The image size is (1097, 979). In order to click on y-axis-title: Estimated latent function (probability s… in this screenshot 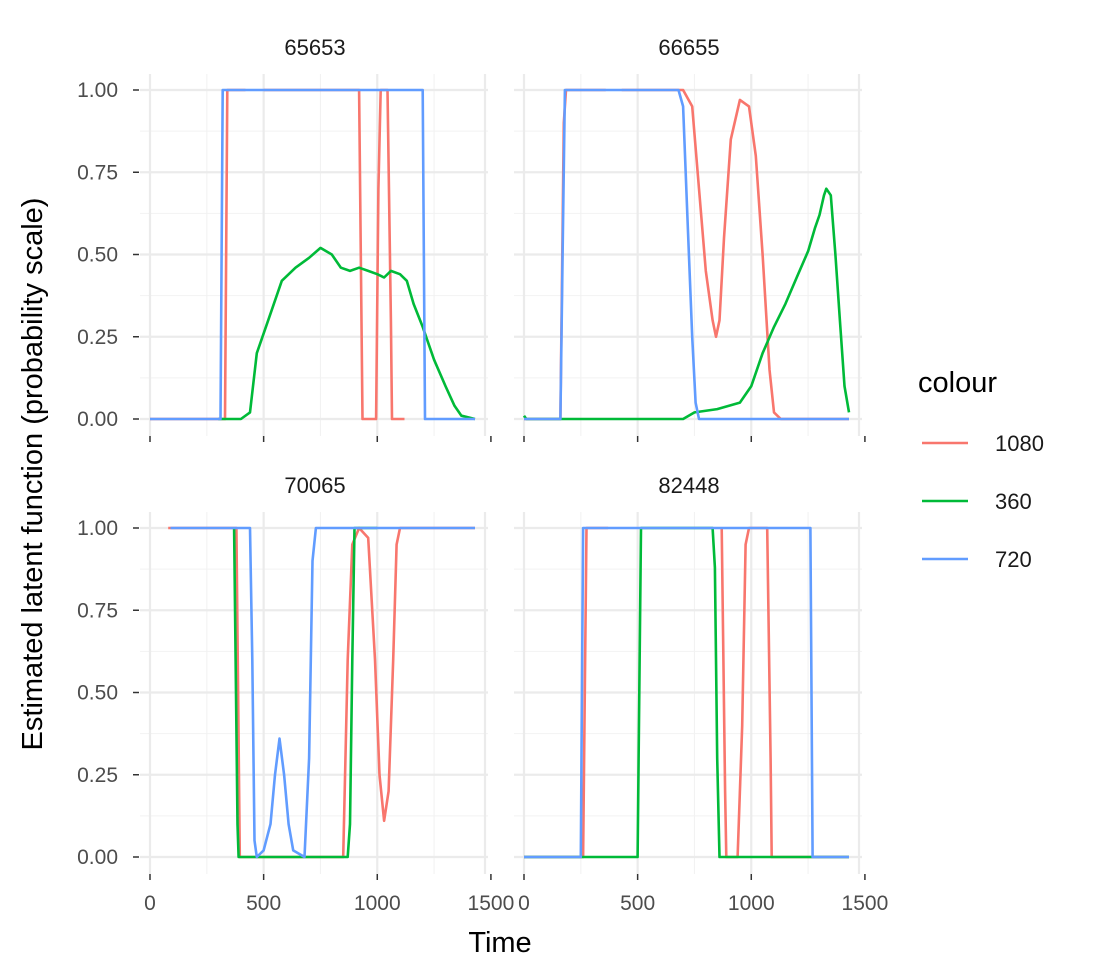, I will do `click(33, 474)`.